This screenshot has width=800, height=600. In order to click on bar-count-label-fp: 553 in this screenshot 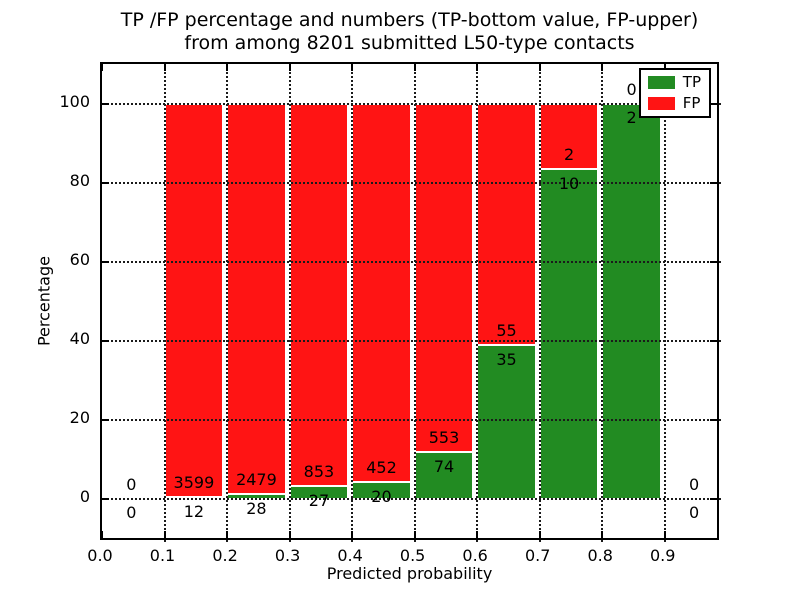, I will do `click(444, 437)`.